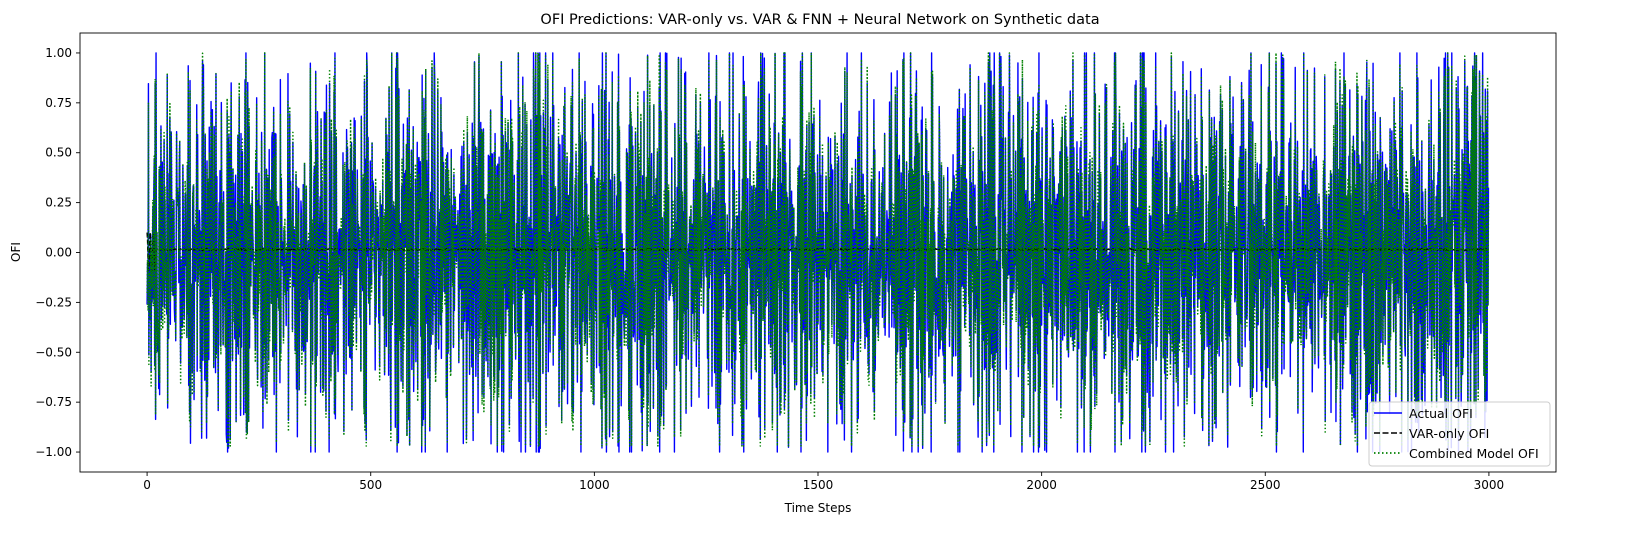  I want to click on legend-label-actual: Actual OFI, so click(1441, 413).